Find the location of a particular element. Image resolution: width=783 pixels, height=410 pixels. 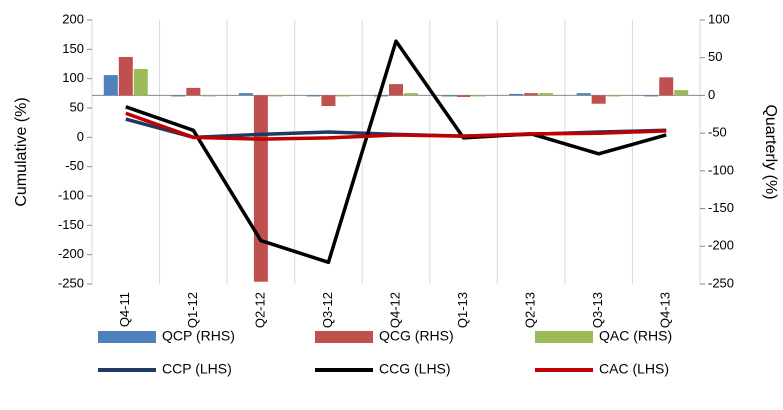

x-tick-label: Q4-12 is located at coordinates (394, 310).